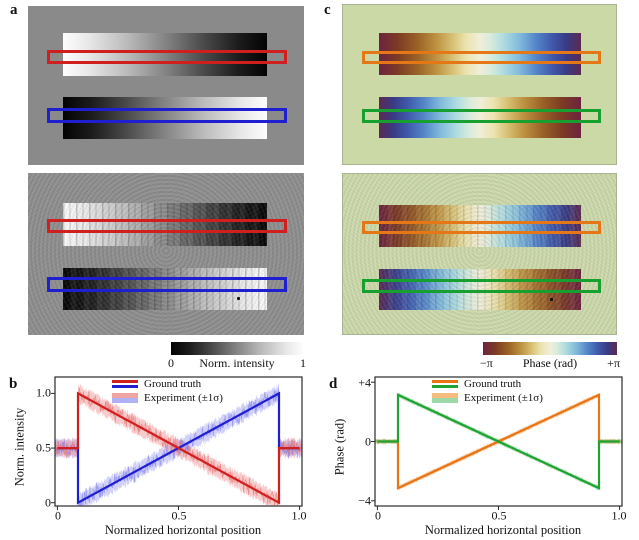 The image size is (639, 540). Describe the element at coordinates (48, 502) in the screenshot. I see `b-ytick-0: 0` at that location.